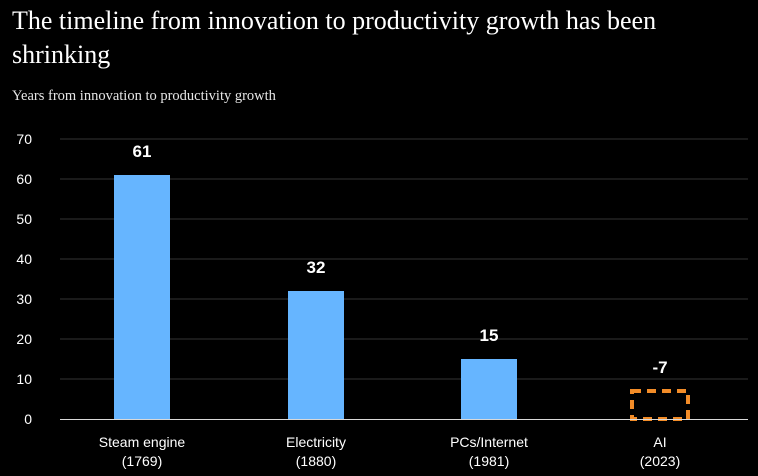  Describe the element at coordinates (659, 442) in the screenshot. I see `x-tick-label: AI` at that location.